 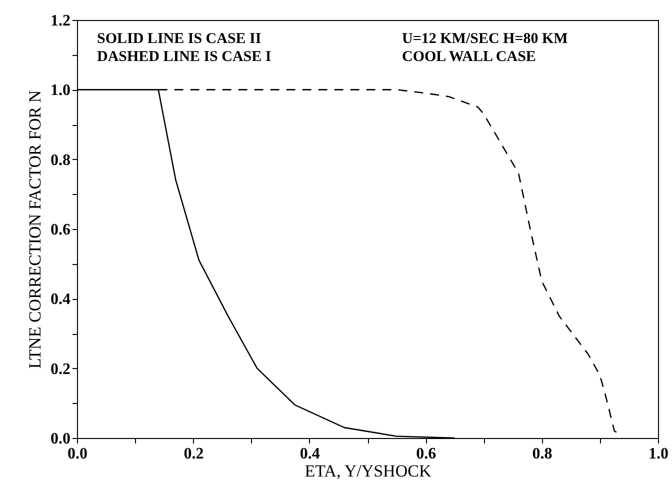 What do you see at coordinates (485, 39) in the screenshot?
I see `annotation: U=12 KM/SEC H=80 KM` at bounding box center [485, 39].